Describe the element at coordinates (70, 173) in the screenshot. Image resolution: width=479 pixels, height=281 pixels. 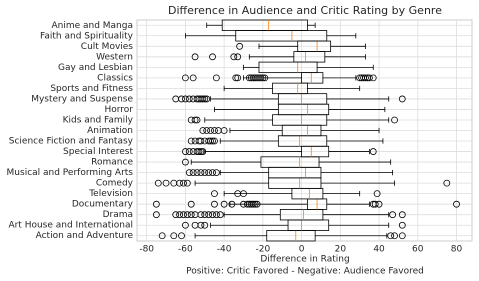
I see `y-tick-label: Musical and Performing Arts` at that location.